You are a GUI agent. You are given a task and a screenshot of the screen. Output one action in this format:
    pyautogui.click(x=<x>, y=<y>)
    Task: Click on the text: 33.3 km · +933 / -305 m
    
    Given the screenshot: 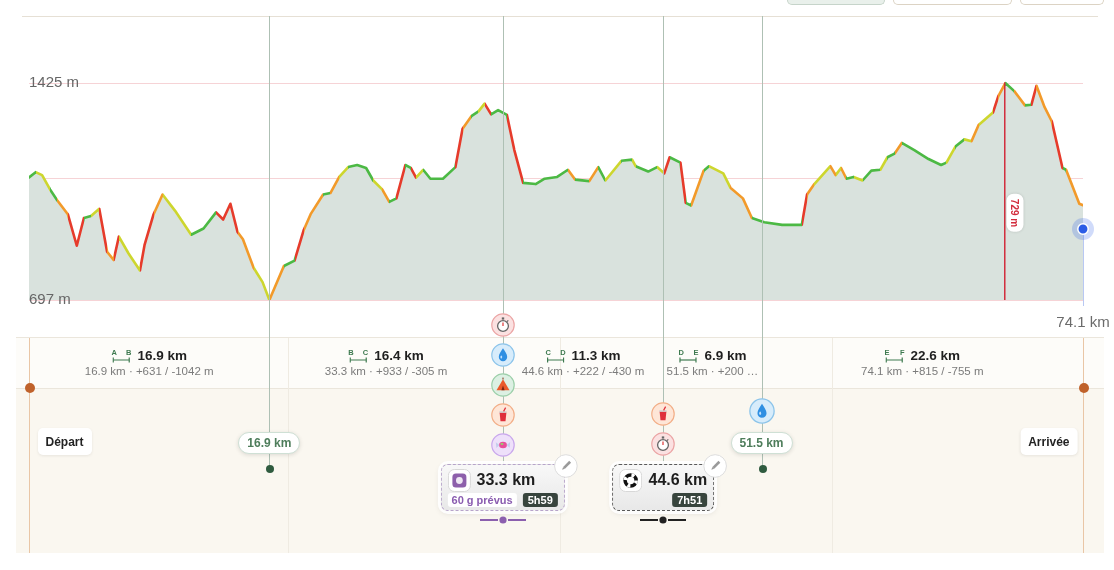 What is the action you would take?
    pyautogui.click(x=386, y=371)
    